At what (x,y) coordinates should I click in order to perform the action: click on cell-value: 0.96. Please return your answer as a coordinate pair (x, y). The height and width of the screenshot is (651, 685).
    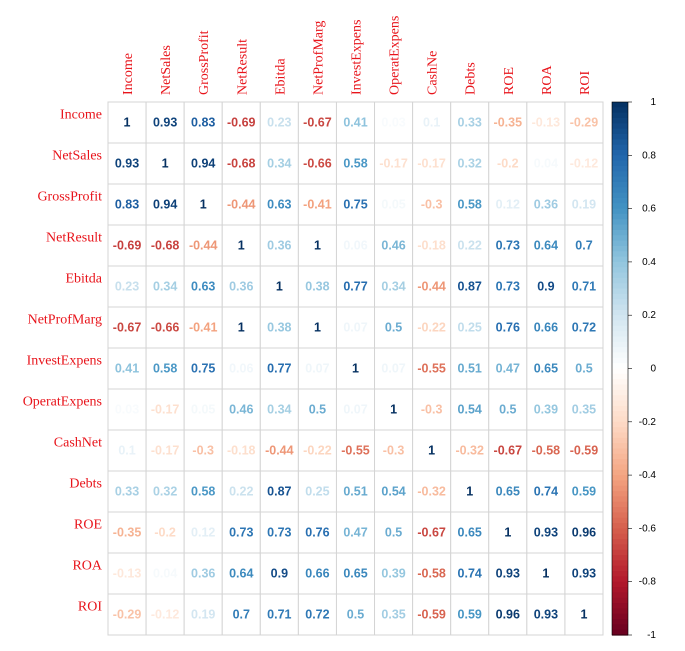
    Looking at the image, I should click on (508, 615).